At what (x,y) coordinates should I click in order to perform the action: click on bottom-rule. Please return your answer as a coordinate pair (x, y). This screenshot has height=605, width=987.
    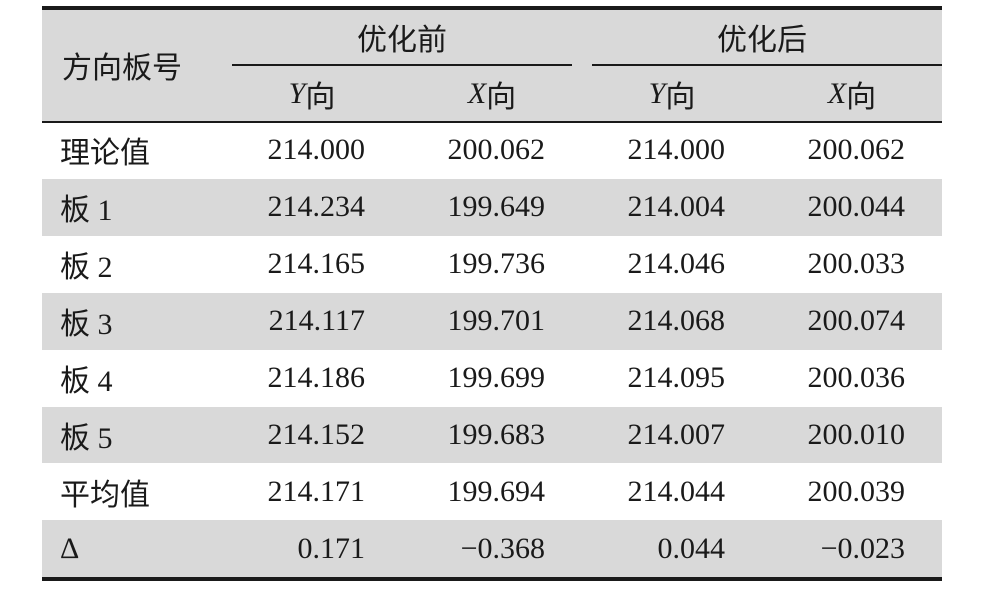
    Looking at the image, I should click on (492, 579).